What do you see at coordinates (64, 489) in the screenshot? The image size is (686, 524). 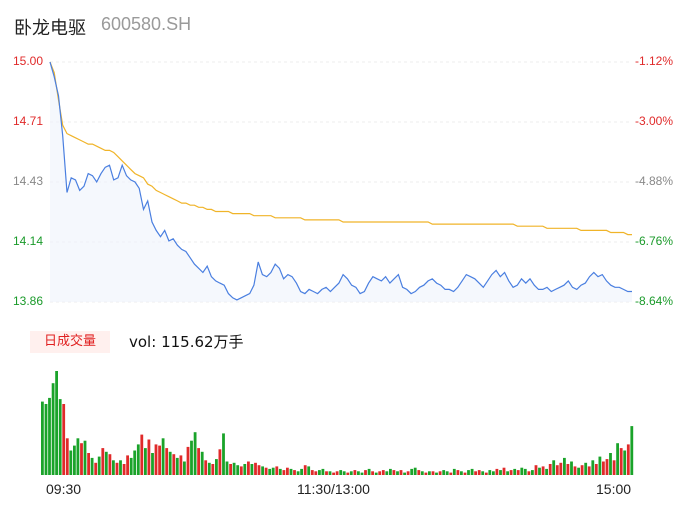 I see `x-tick: 09:30` at bounding box center [64, 489].